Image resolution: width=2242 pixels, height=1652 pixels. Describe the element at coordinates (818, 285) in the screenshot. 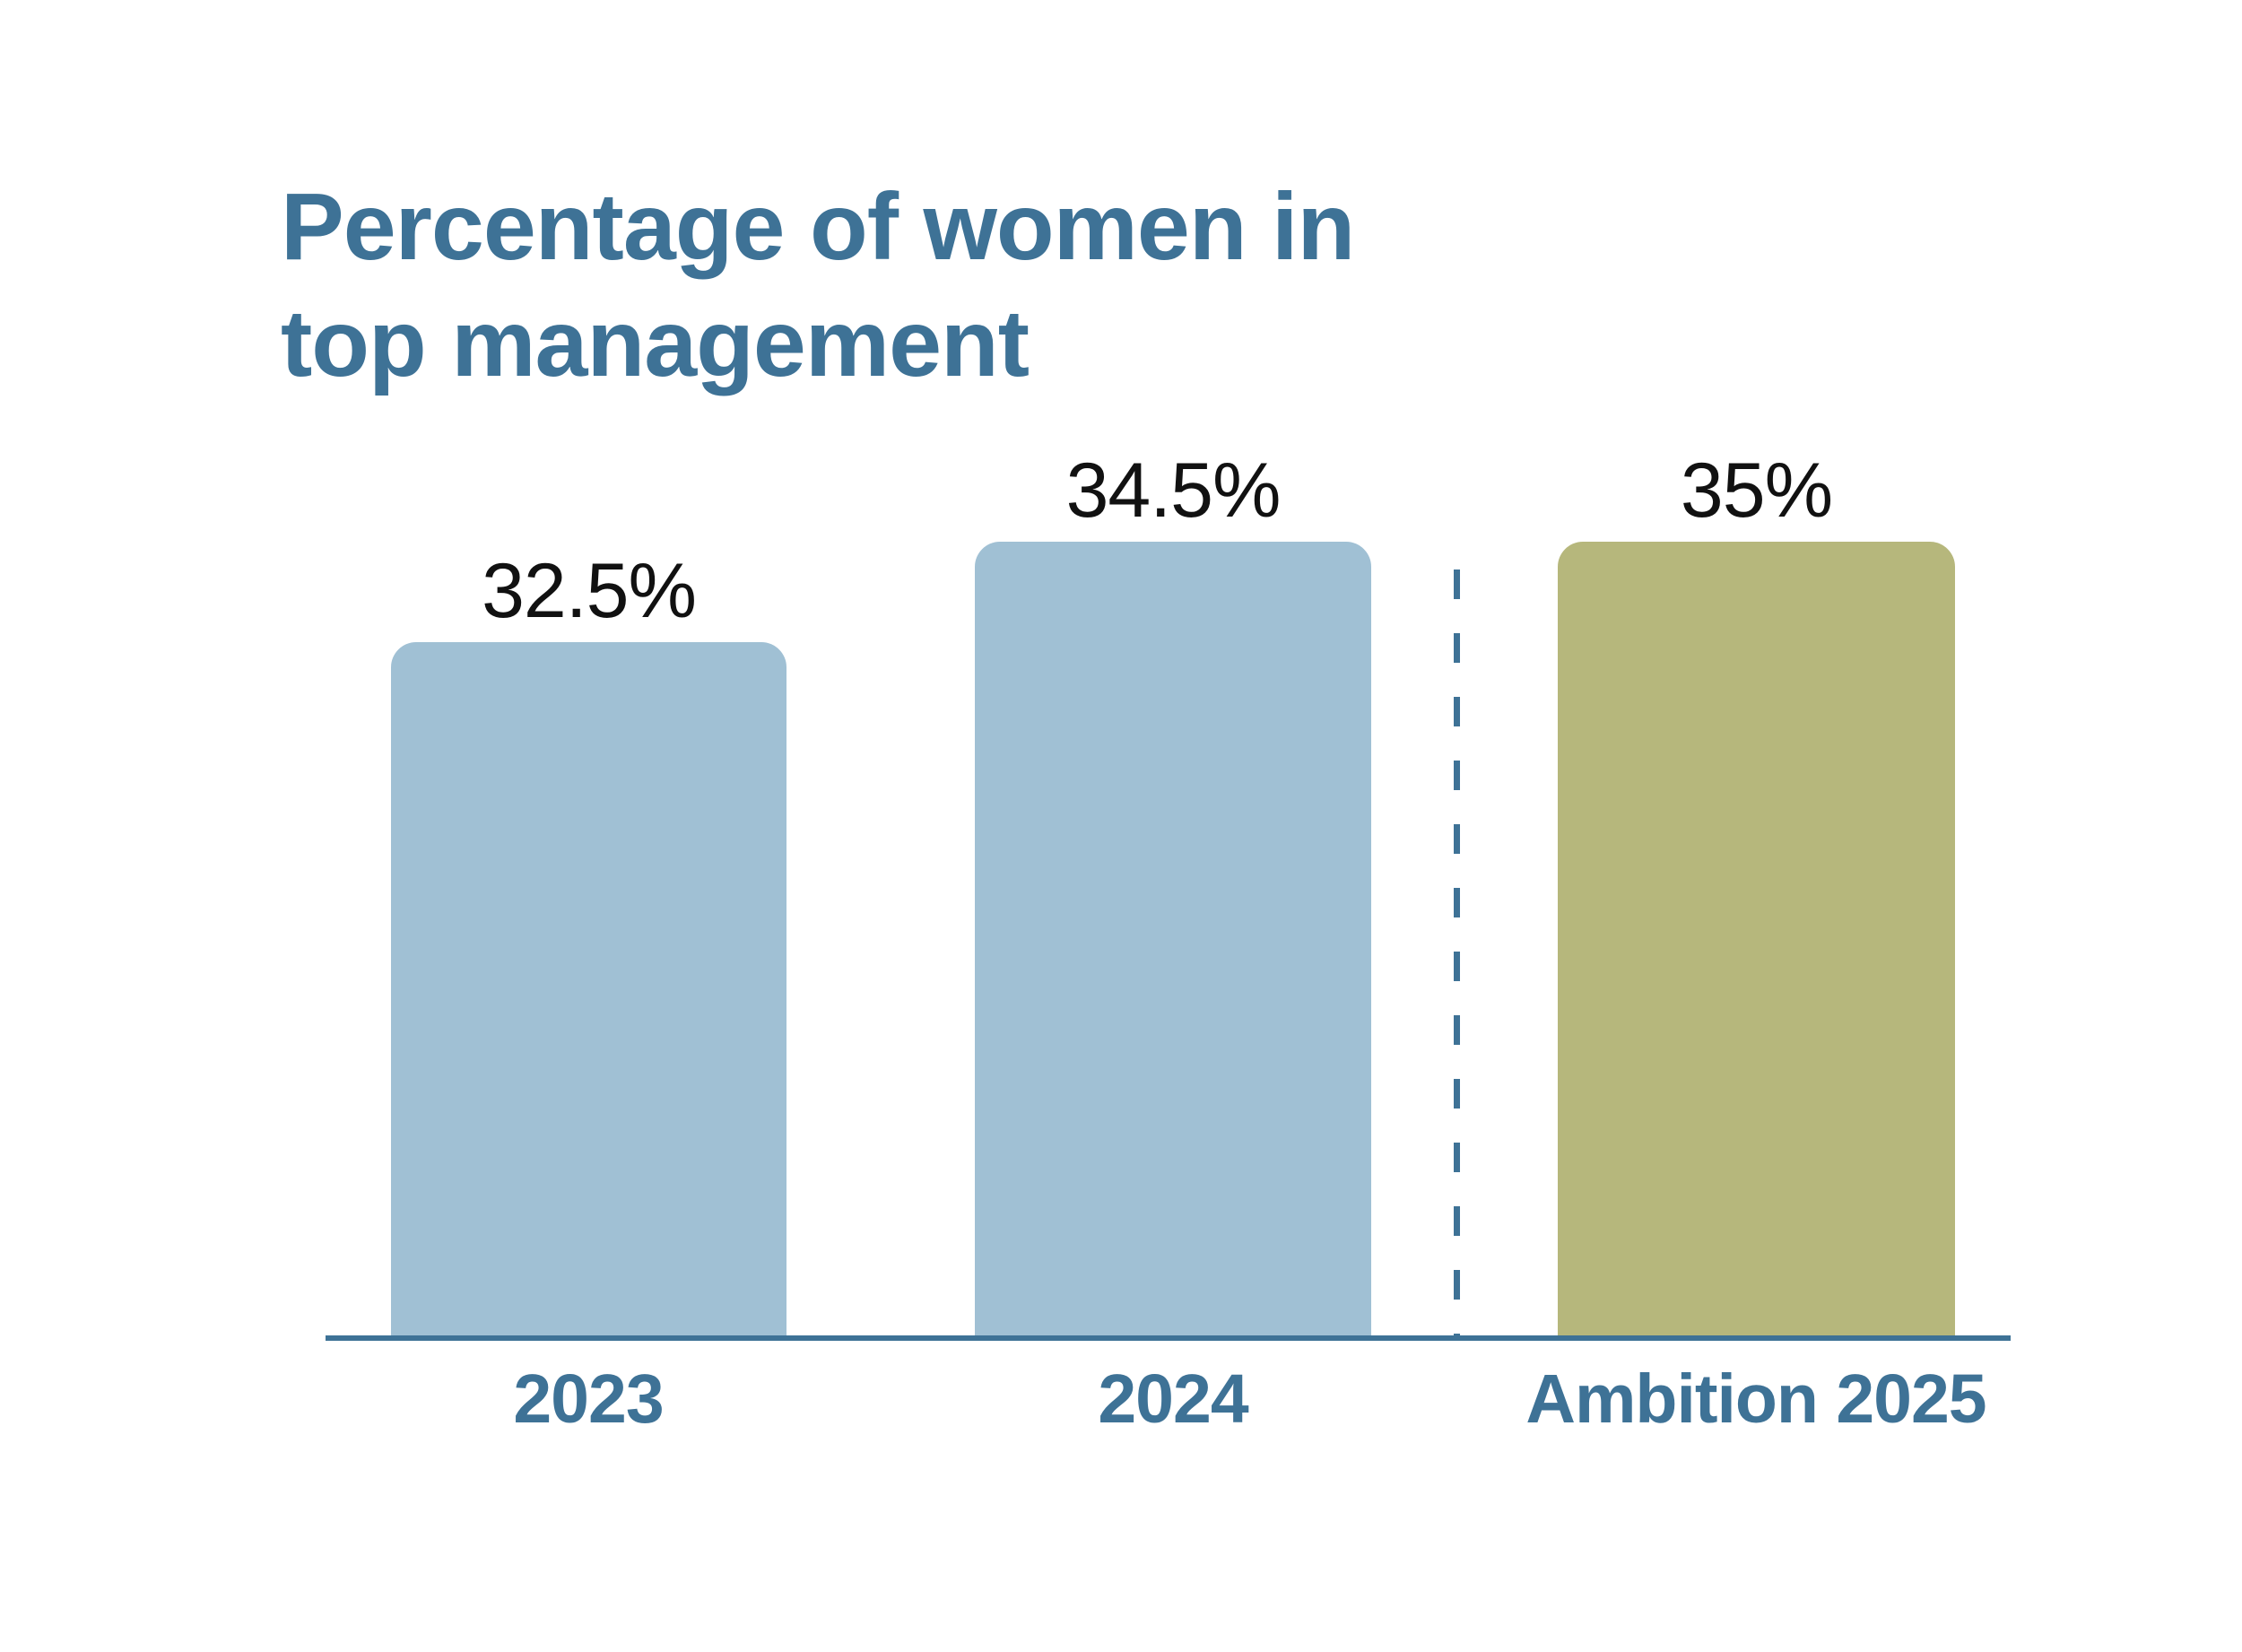

I see `chart-title: Percentage of women in top management` at that location.